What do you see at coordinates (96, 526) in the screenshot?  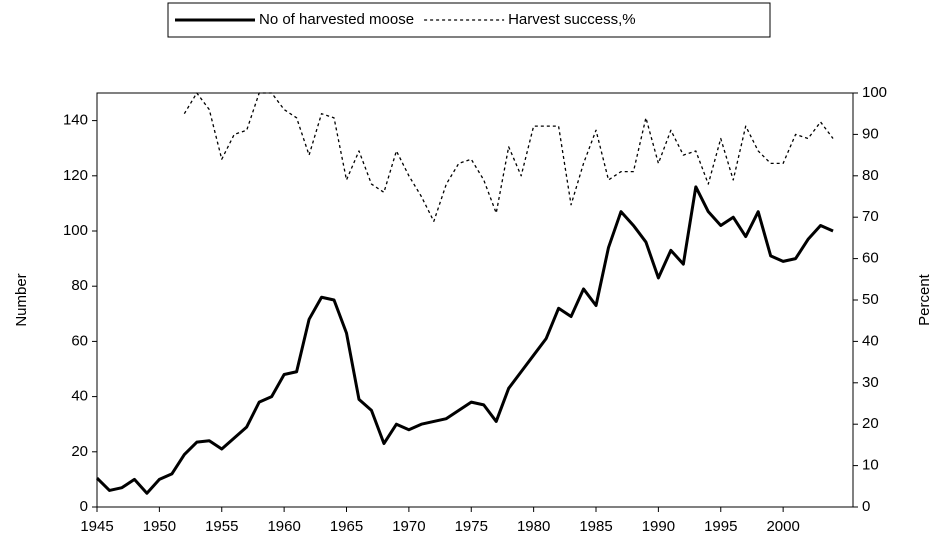 I see `x-tick-label: 1945` at bounding box center [96, 526].